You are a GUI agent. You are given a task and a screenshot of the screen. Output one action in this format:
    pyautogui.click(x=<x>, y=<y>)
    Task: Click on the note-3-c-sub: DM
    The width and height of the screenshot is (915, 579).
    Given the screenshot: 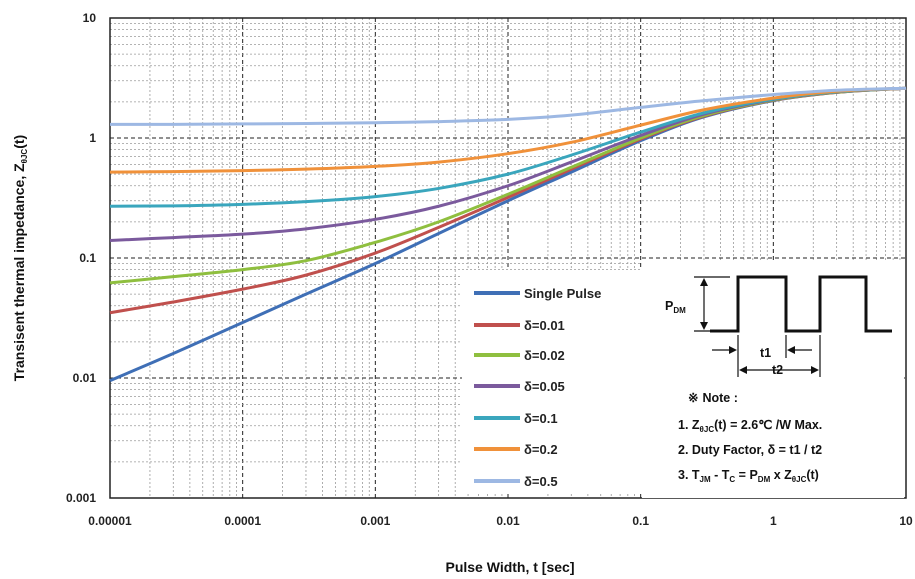 What is the action you would take?
    pyautogui.click(x=764, y=479)
    